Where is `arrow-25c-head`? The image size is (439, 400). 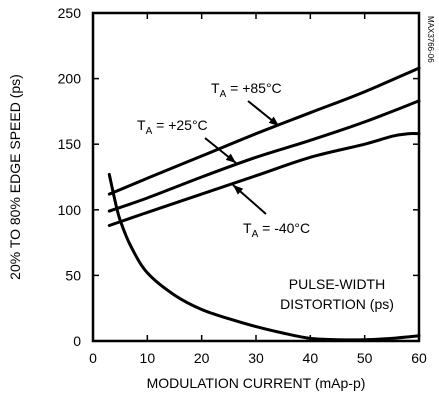 arrow-25c-head is located at coordinates (230, 158).